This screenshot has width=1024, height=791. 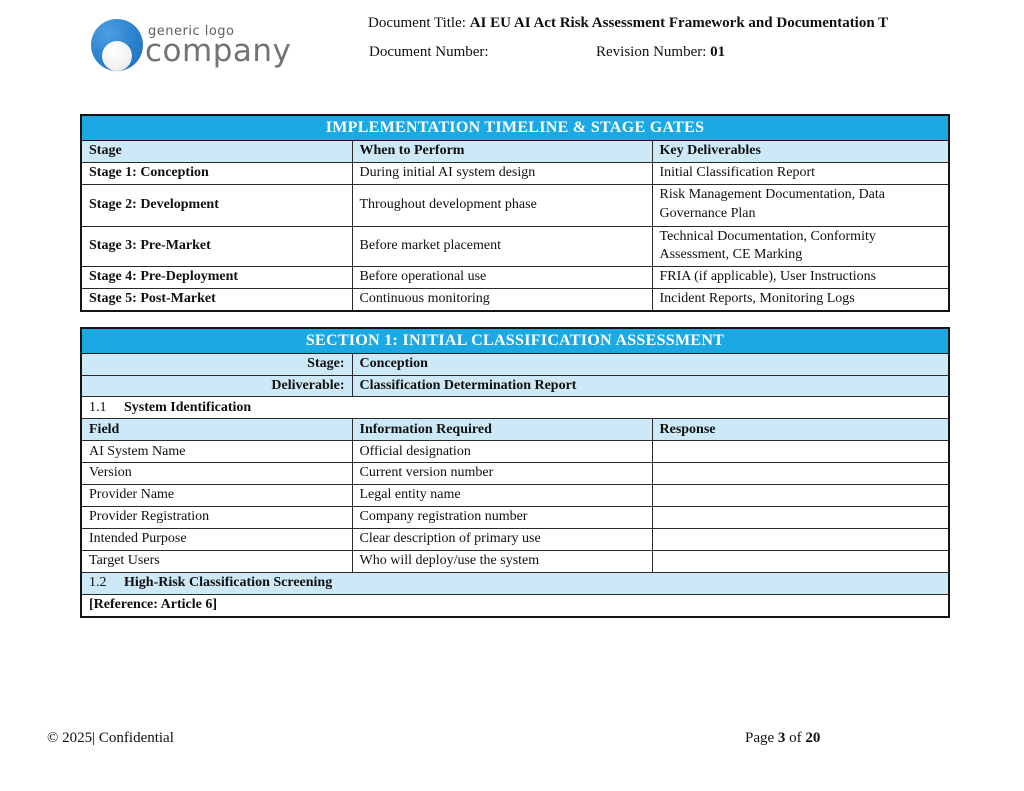 What do you see at coordinates (216, 540) in the screenshot?
I see `field-cell: Intended Purpose` at bounding box center [216, 540].